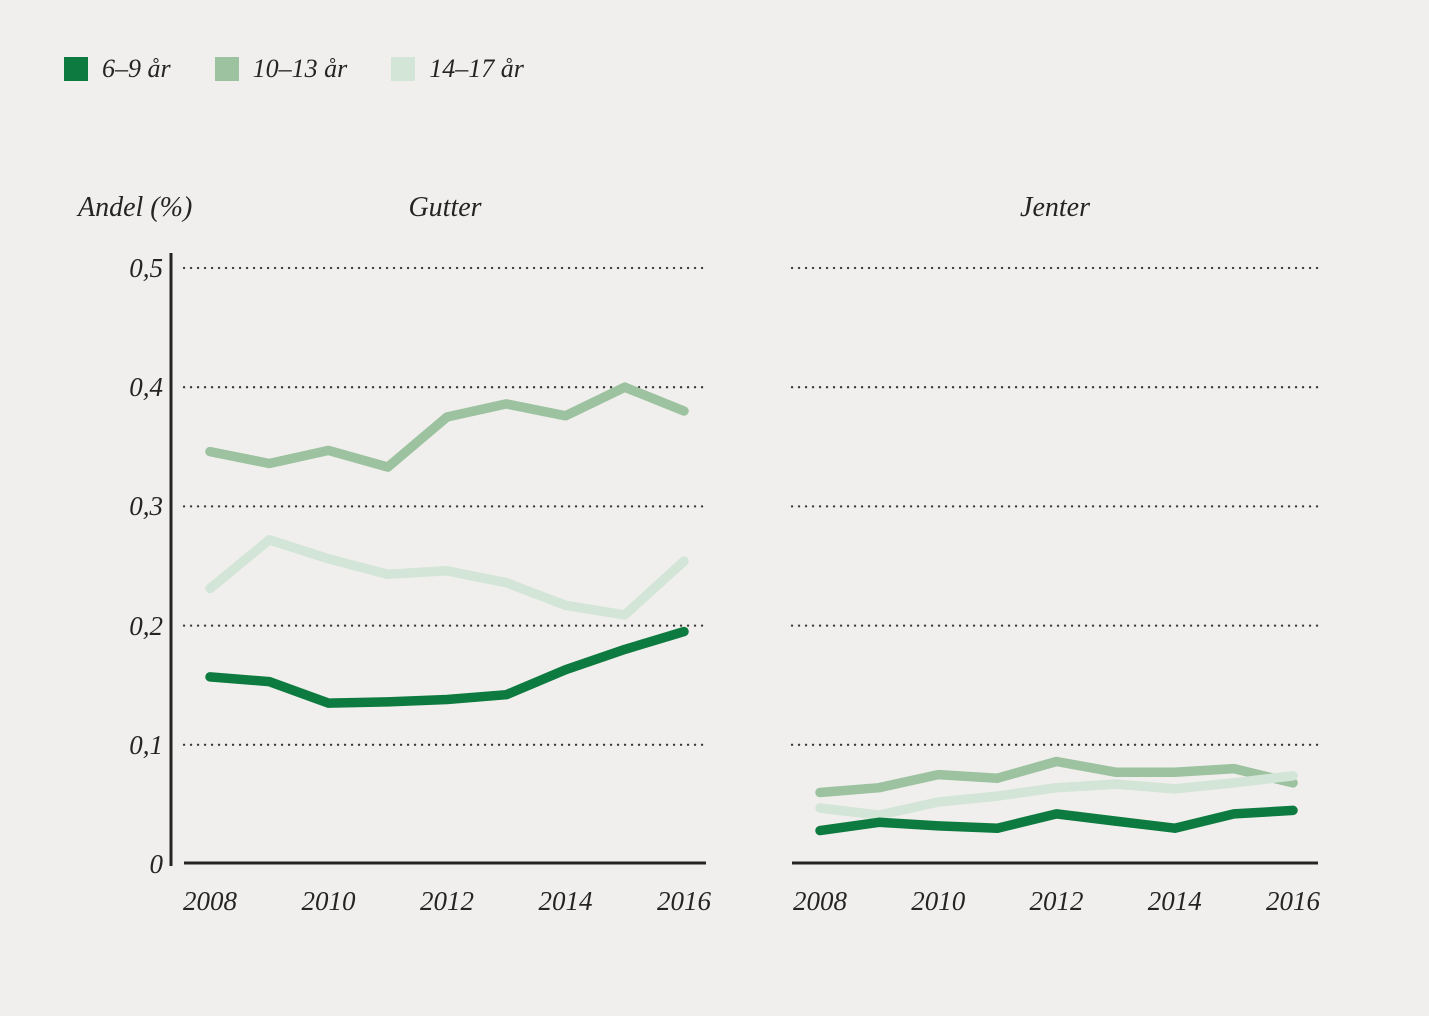 The width and height of the screenshot is (1429, 1016). I want to click on y-tick-label: 0, so click(156, 864).